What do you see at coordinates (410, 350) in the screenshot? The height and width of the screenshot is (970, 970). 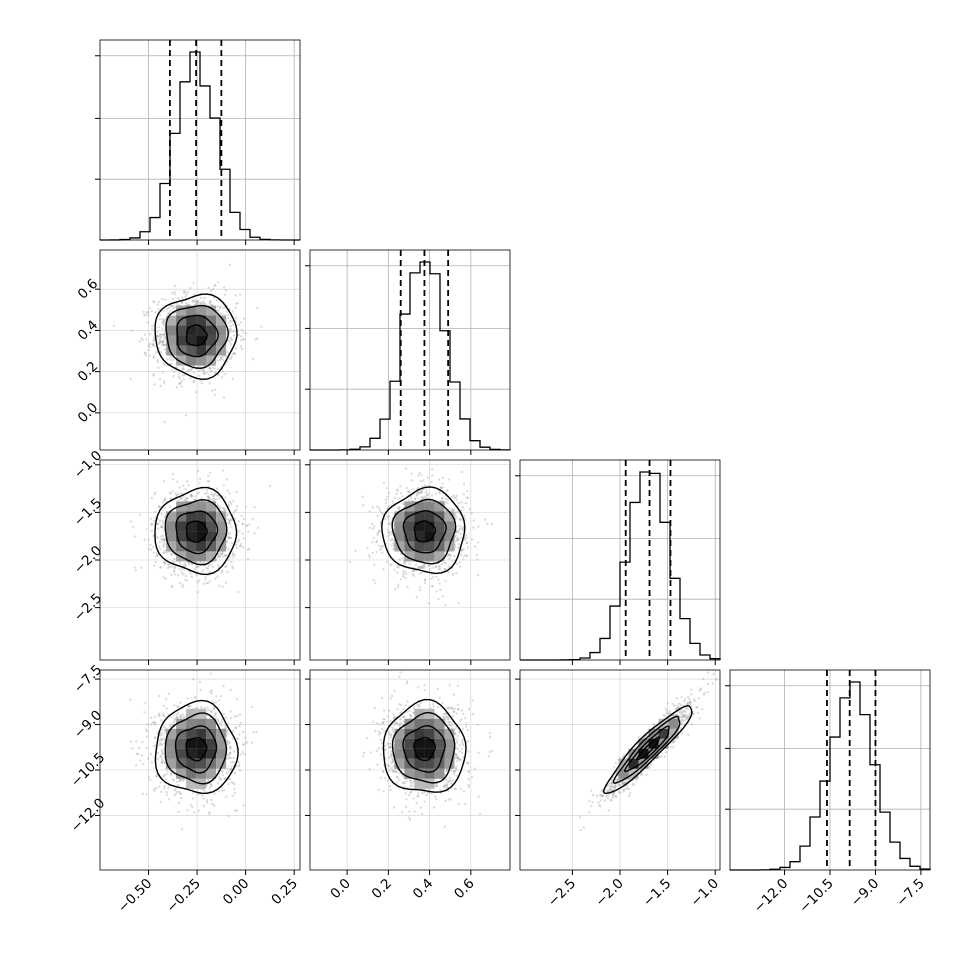 I see `axes-frame` at bounding box center [410, 350].